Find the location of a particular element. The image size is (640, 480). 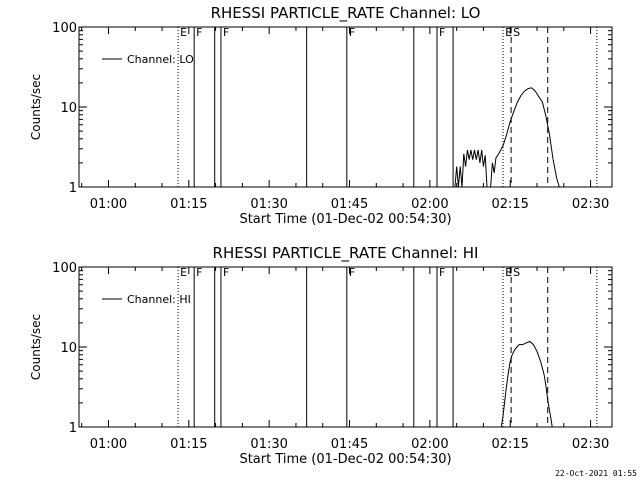

legend-label: Channel: HI is located at coordinates (159, 299).